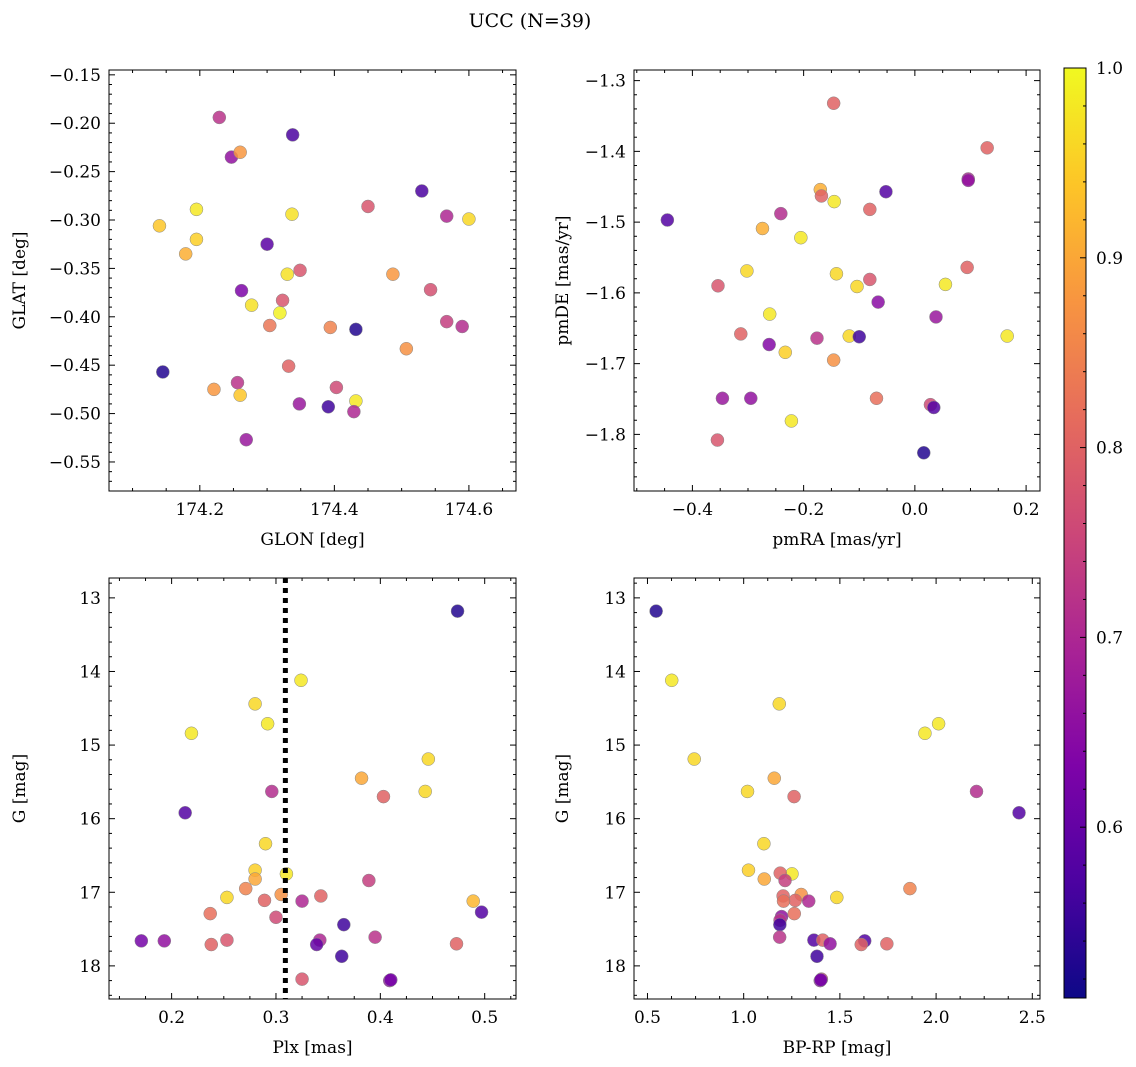 Image resolution: width=1136 pixels, height=1067 pixels. I want to click on pmra-pmde-x-axis-label: pmRA [mas/yr], so click(836, 540).